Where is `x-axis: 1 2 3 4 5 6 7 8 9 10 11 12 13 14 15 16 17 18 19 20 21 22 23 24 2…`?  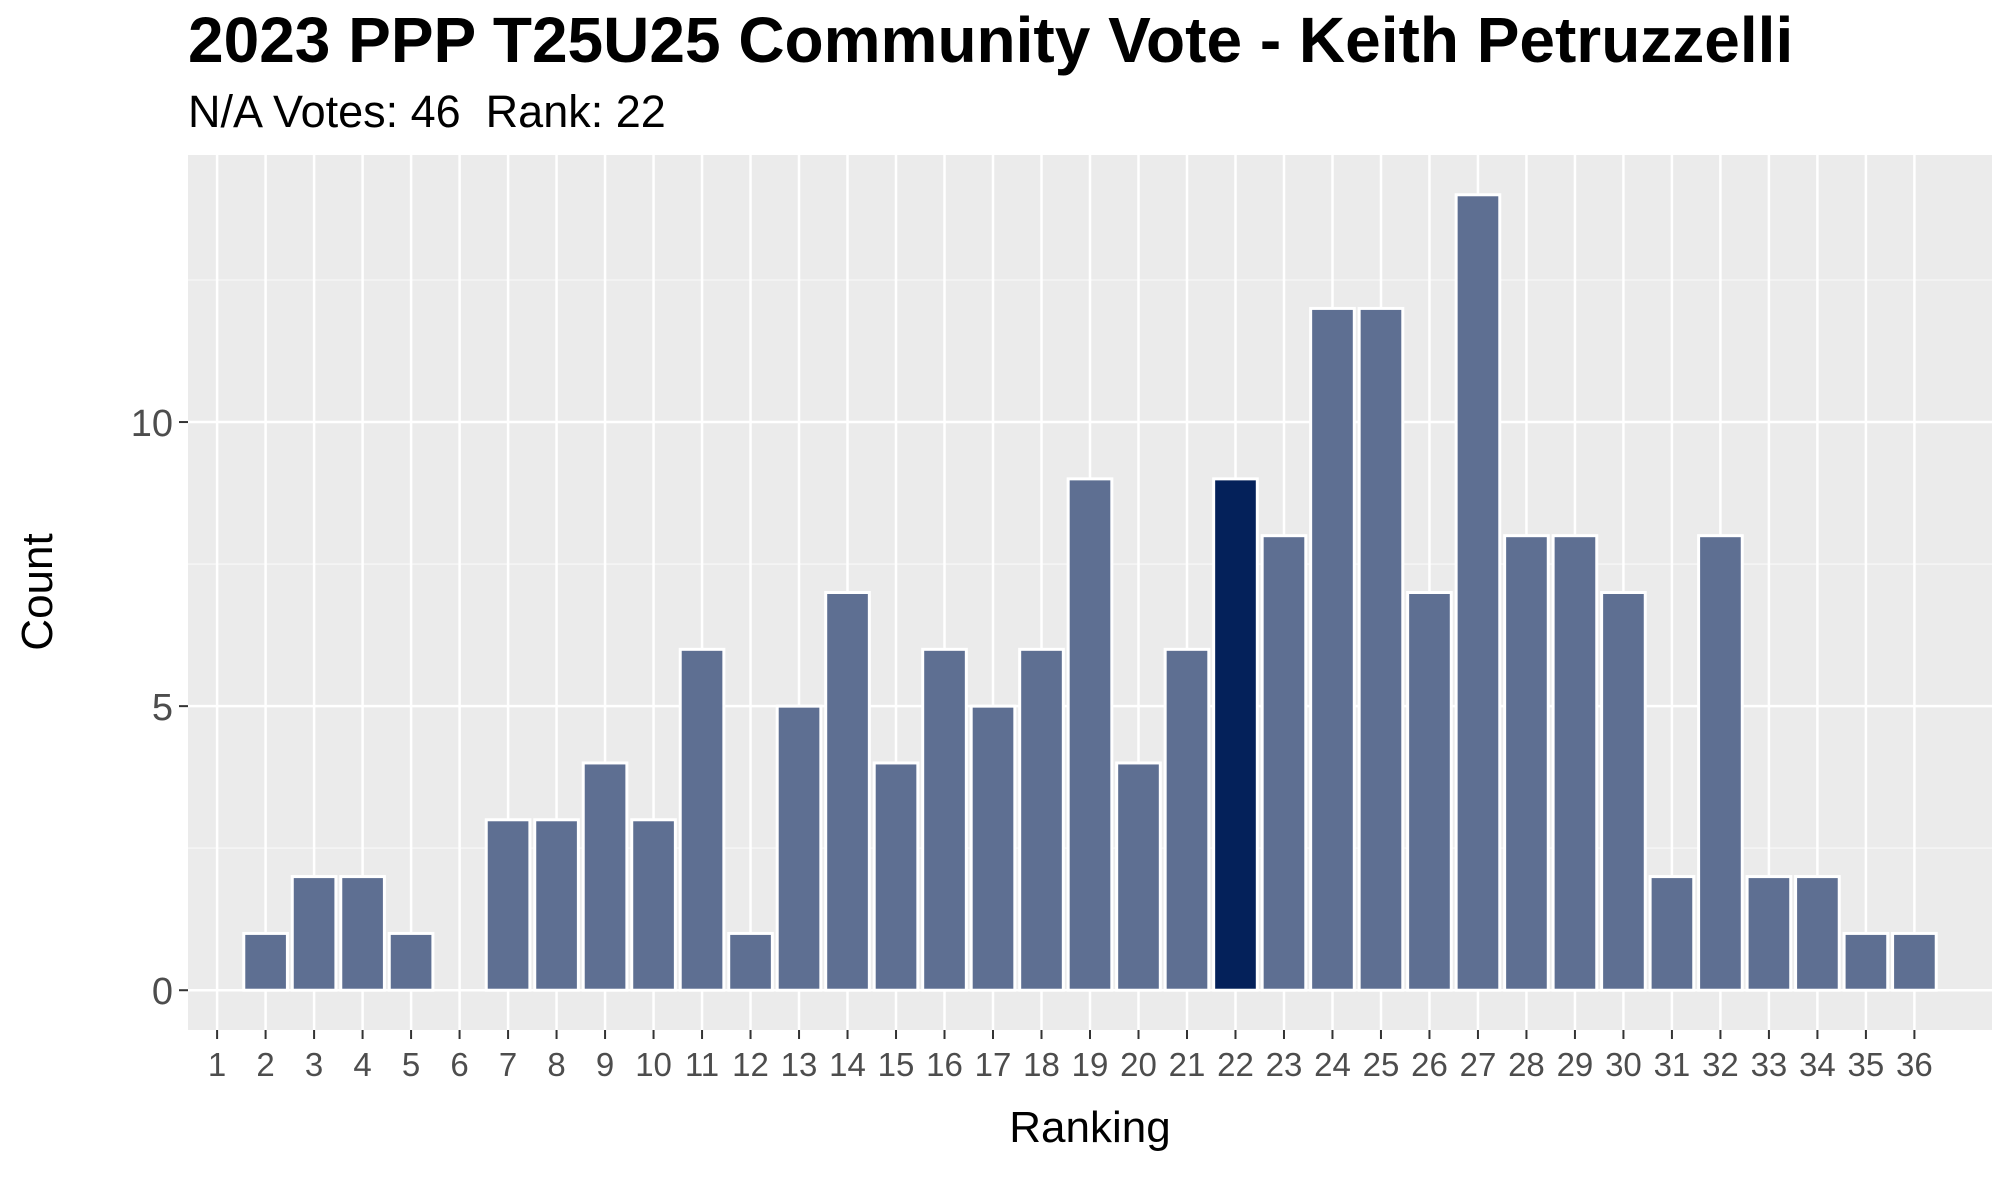 x-axis: 1 2 3 4 5 6 7 8 9 10 11 12 13 14 15 16 17 18 19 20 21 22 23 24 2… is located at coordinates (1070, 1056).